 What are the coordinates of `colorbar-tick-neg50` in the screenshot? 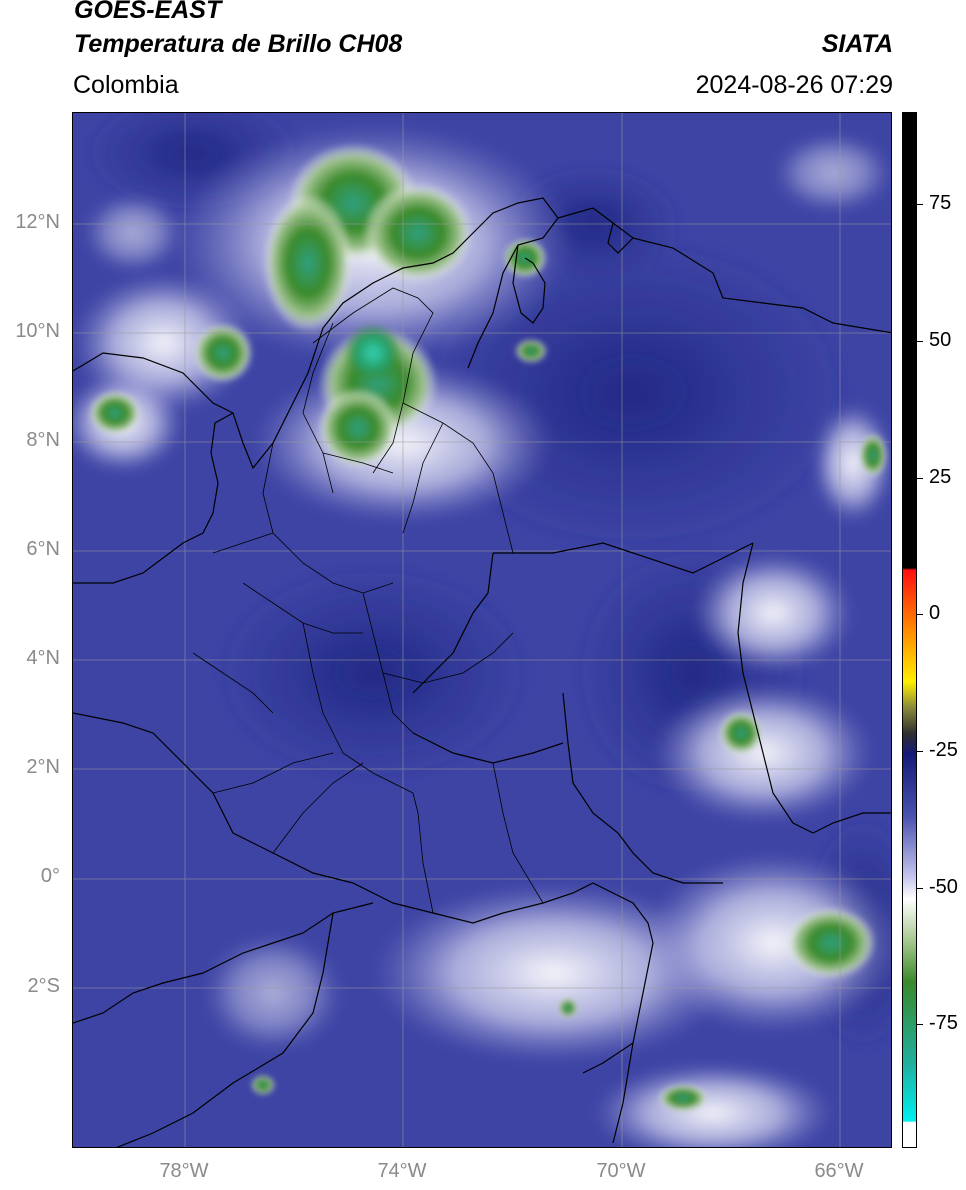 It's located at (920, 888).